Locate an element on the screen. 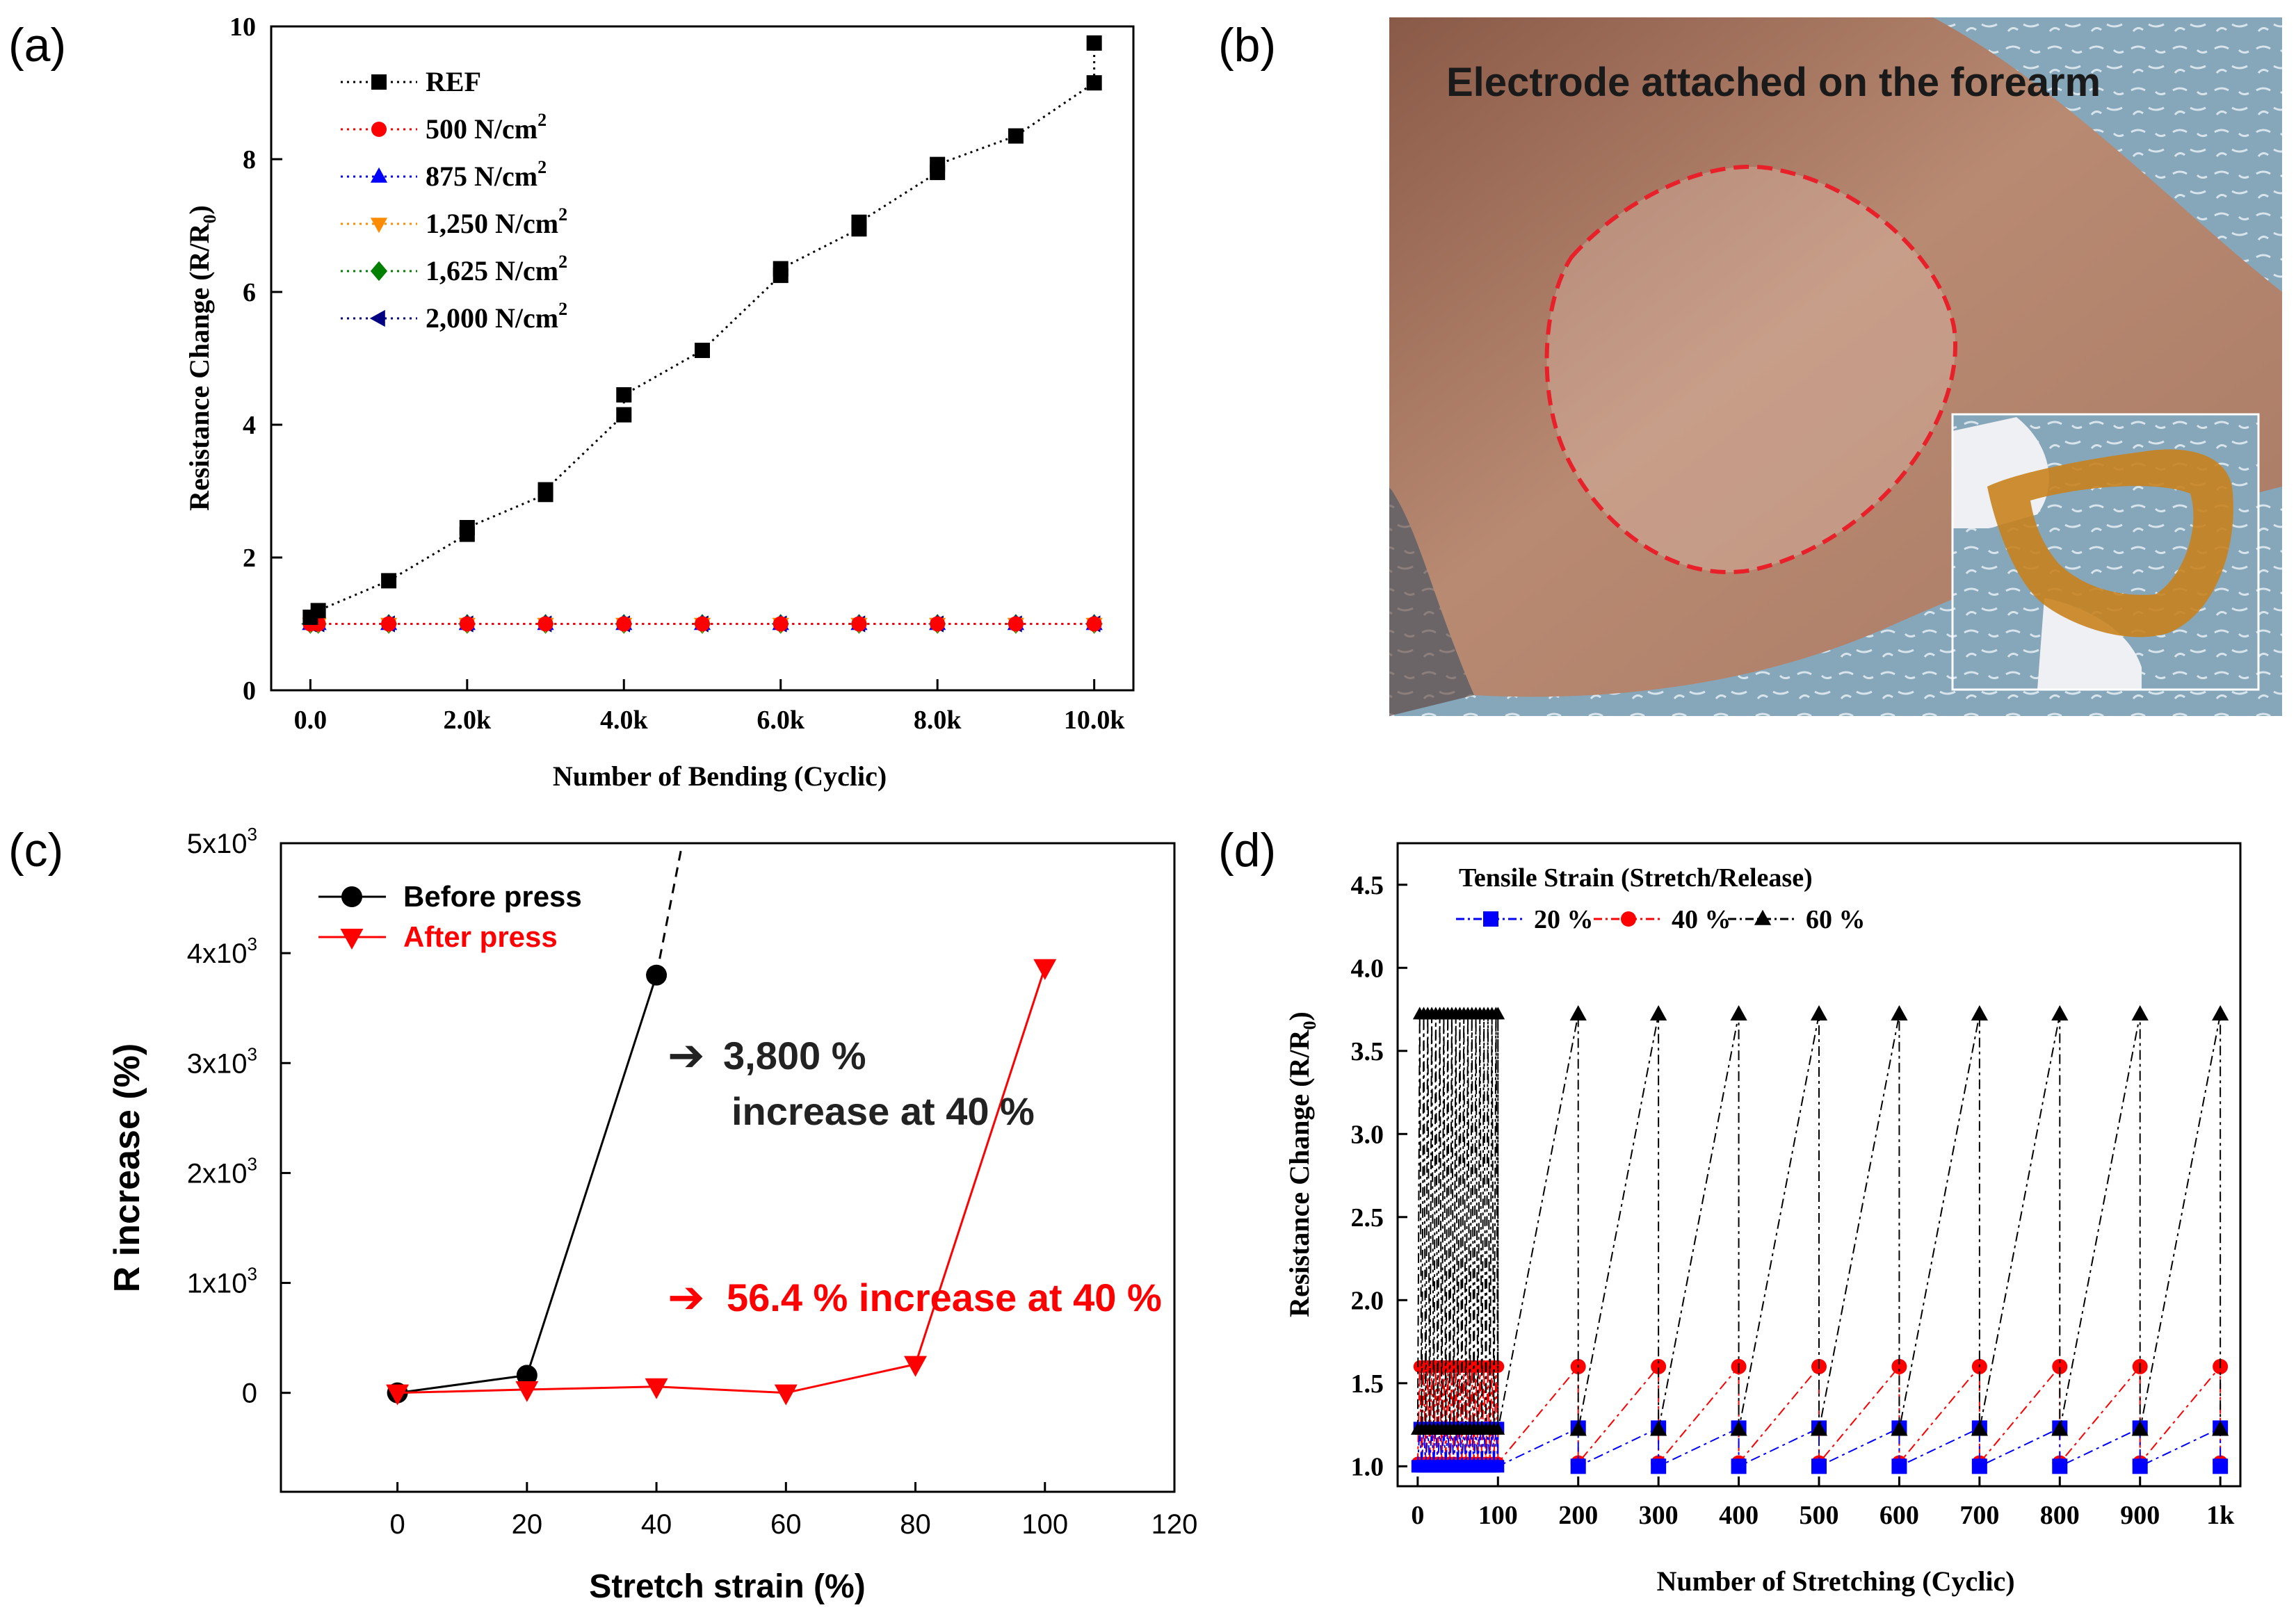  annotation-before: ➔ 3,800 % increase at 40 % is located at coordinates (851, 1081).